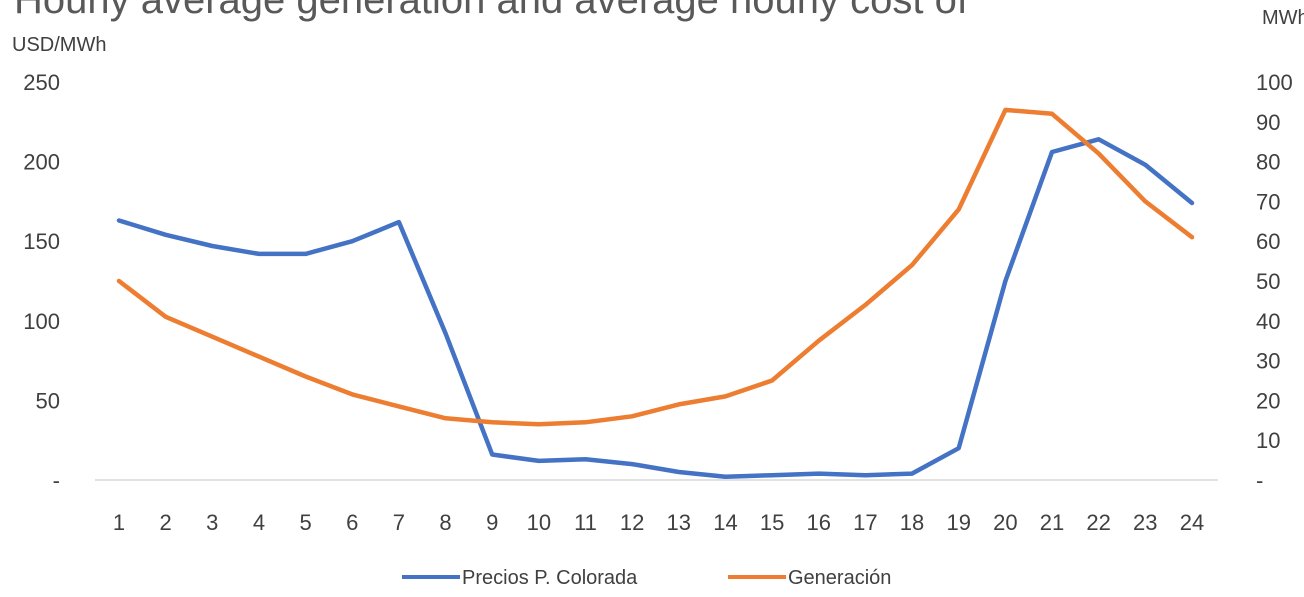  Describe the element at coordinates (1098, 522) in the screenshot. I see `x-tick-label: 22` at that location.